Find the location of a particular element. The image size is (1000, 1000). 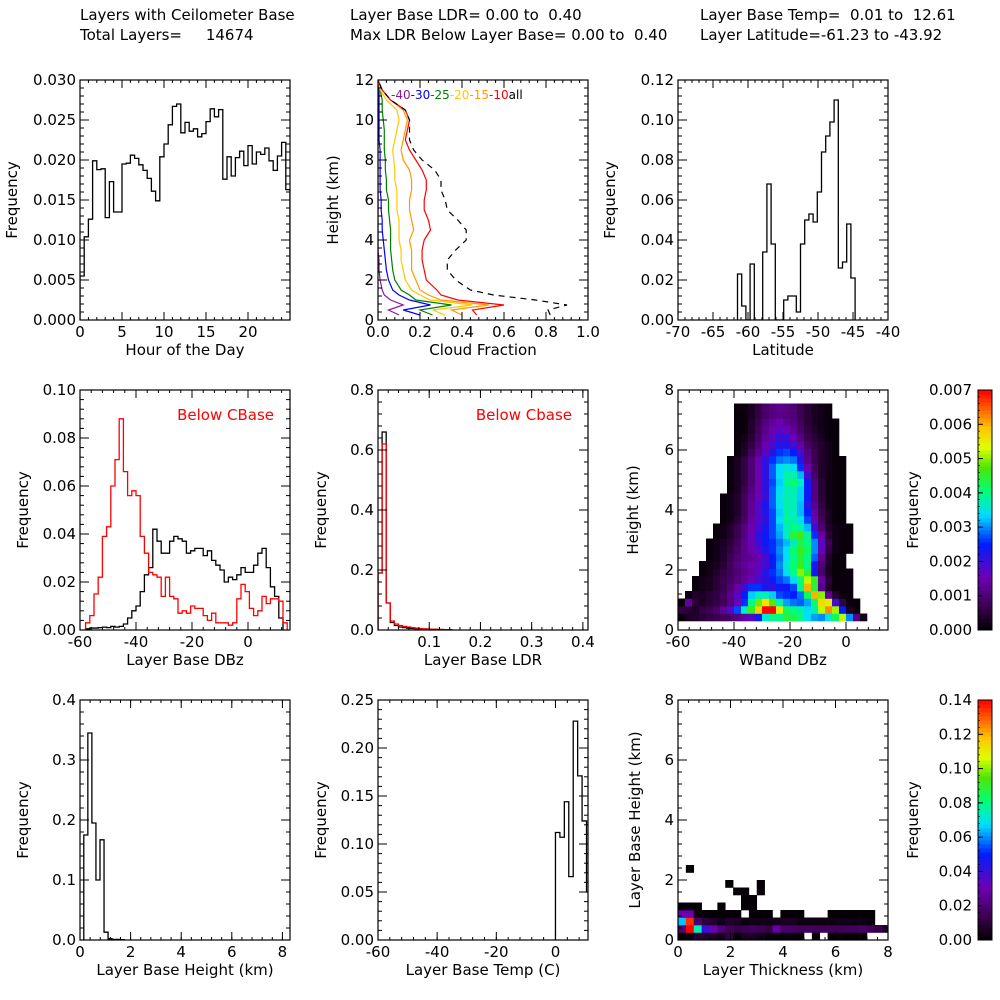

x-tick-label: 2 is located at coordinates (131, 952).